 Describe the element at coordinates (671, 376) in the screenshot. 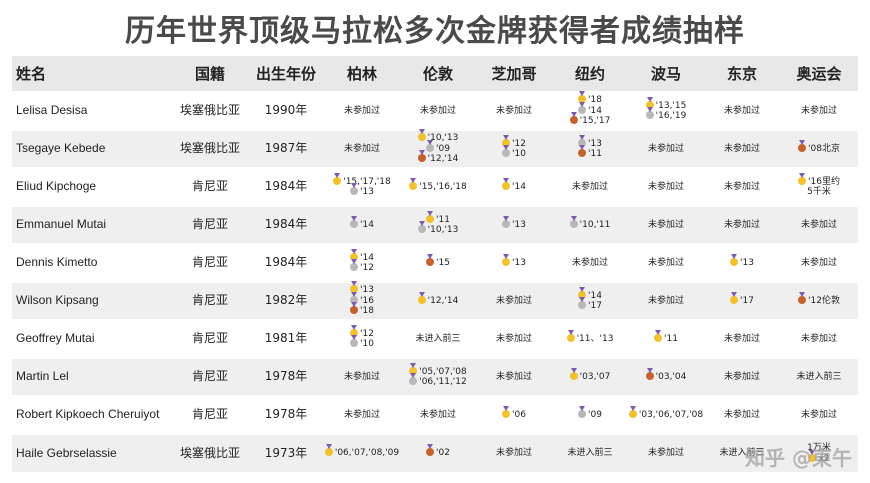

I see `result-text: '03,'04` at that location.